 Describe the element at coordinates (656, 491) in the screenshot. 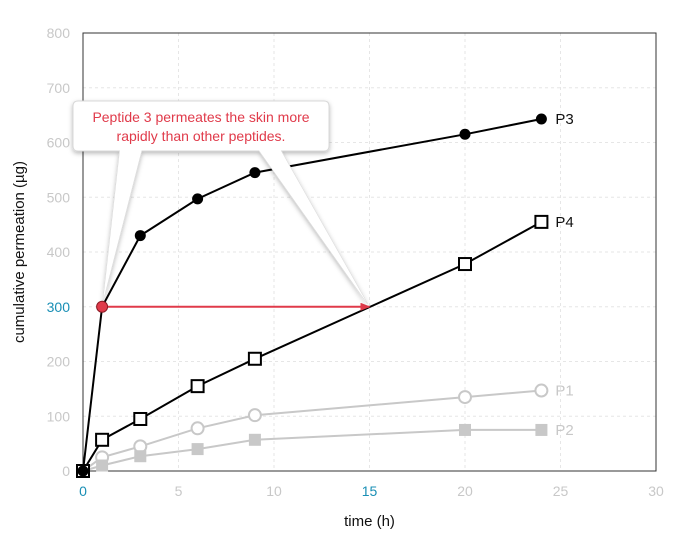

I see `x-tick-label: 30` at that location.